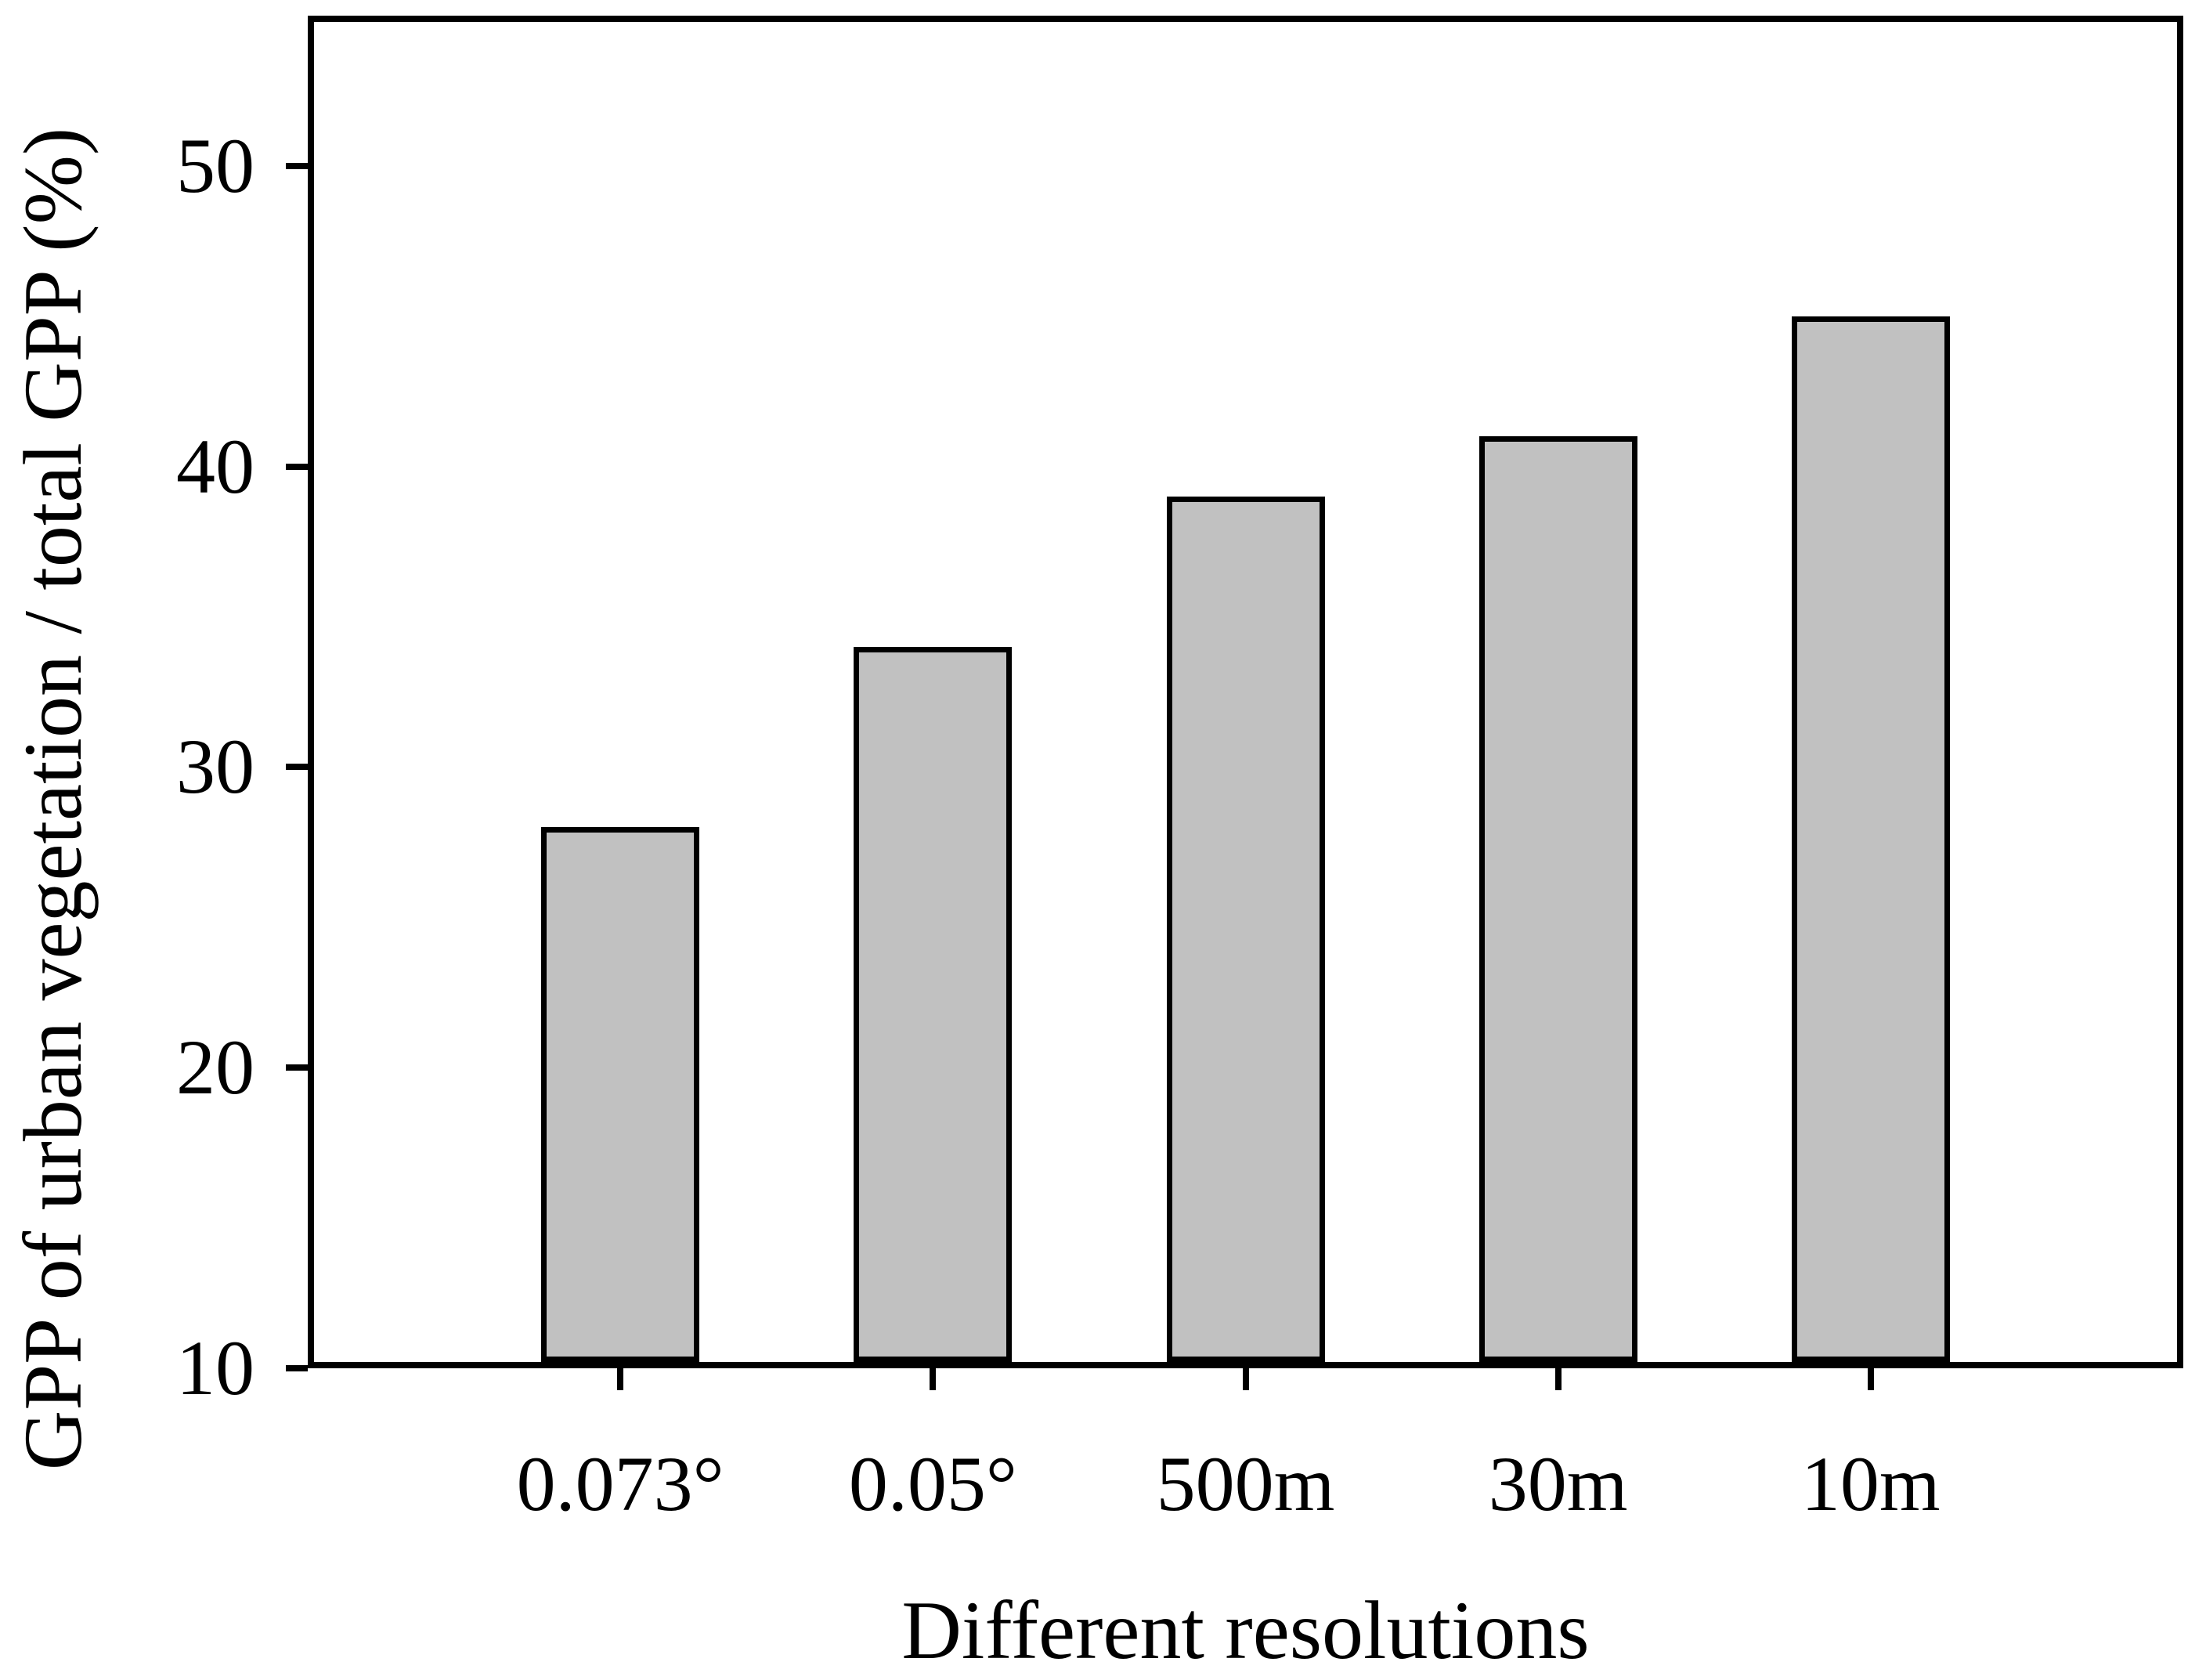 This screenshot has width=2206, height=1680. I want to click on y-tick-label: 50, so click(215, 165).